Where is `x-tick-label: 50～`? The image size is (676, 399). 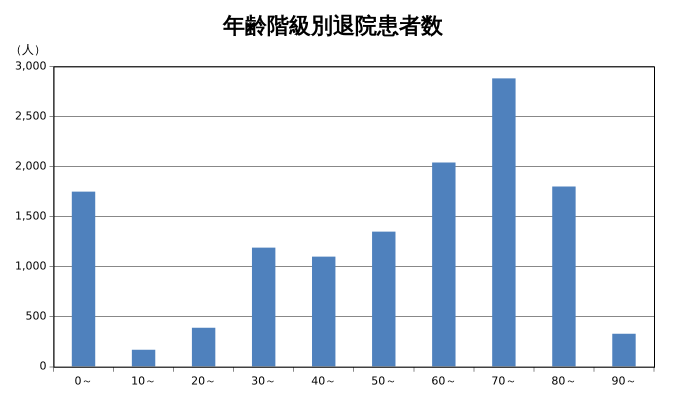
x-tick-label: 50～ is located at coordinates (383, 381).